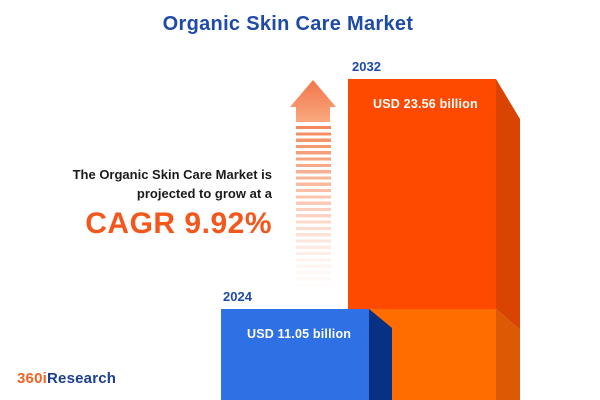 This screenshot has height=400, width=600. Describe the element at coordinates (82, 378) in the screenshot. I see `logo-suffix: Research` at that location.